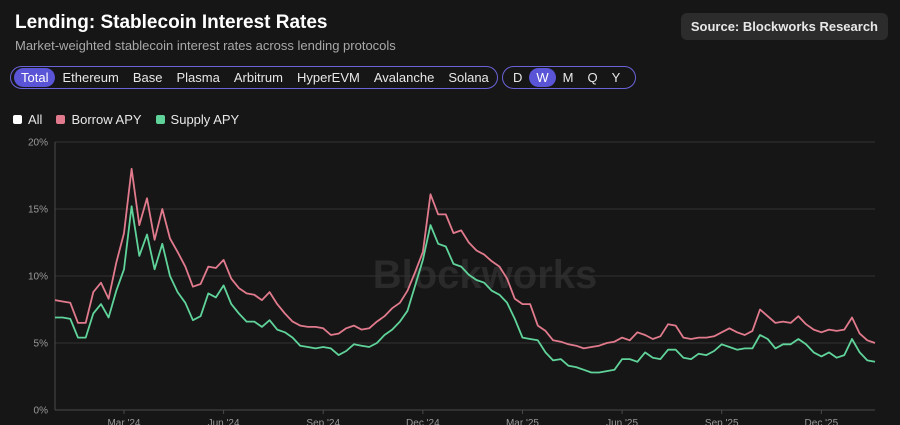 The height and width of the screenshot is (425, 900). I want to click on legend-label: All, so click(35, 119).